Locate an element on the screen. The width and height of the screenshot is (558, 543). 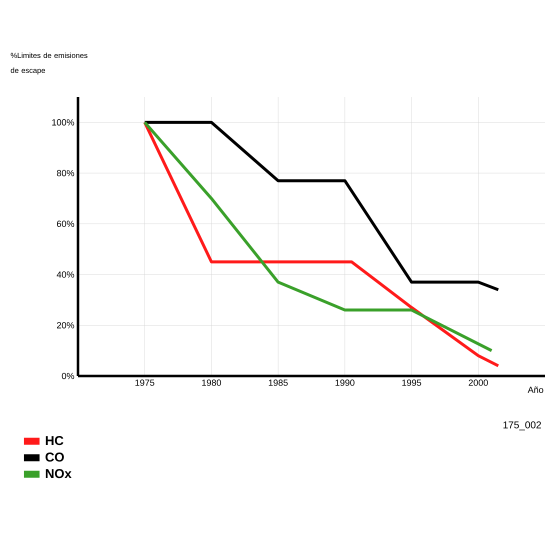
y-tick-label: 80% is located at coordinates (65, 173).